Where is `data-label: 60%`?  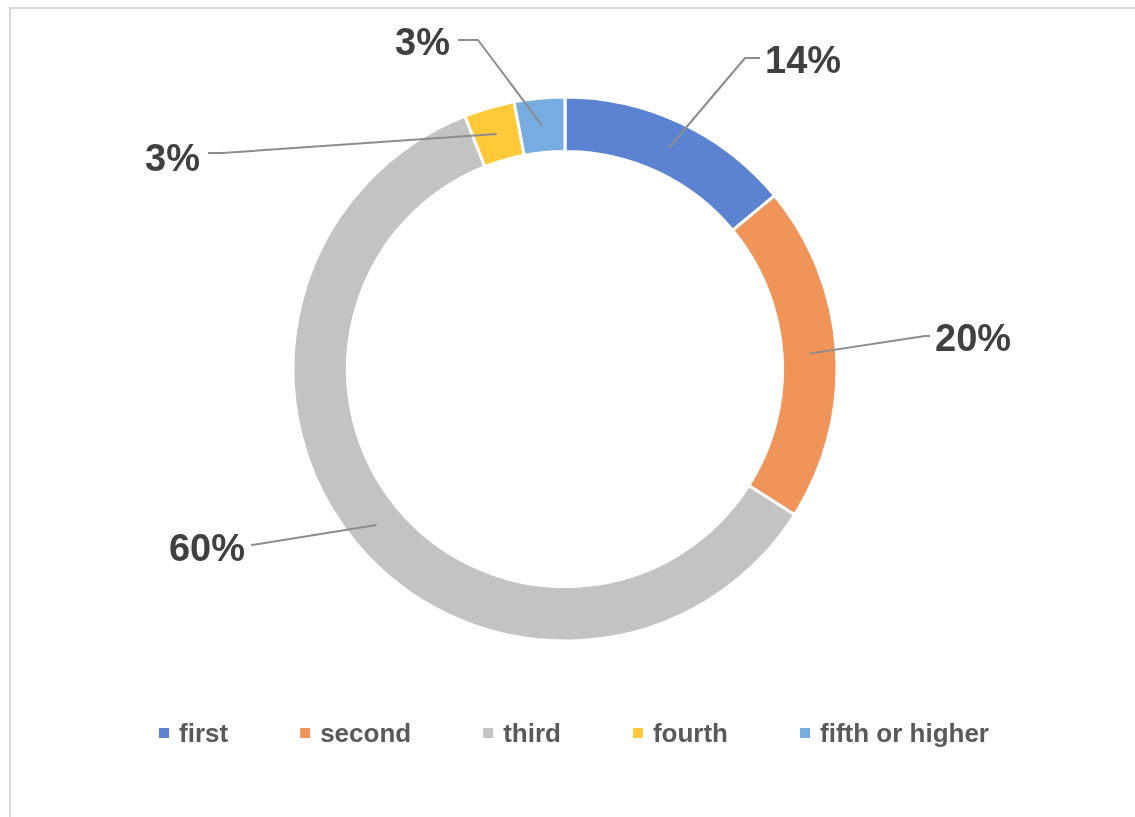
data-label: 60% is located at coordinates (206, 548).